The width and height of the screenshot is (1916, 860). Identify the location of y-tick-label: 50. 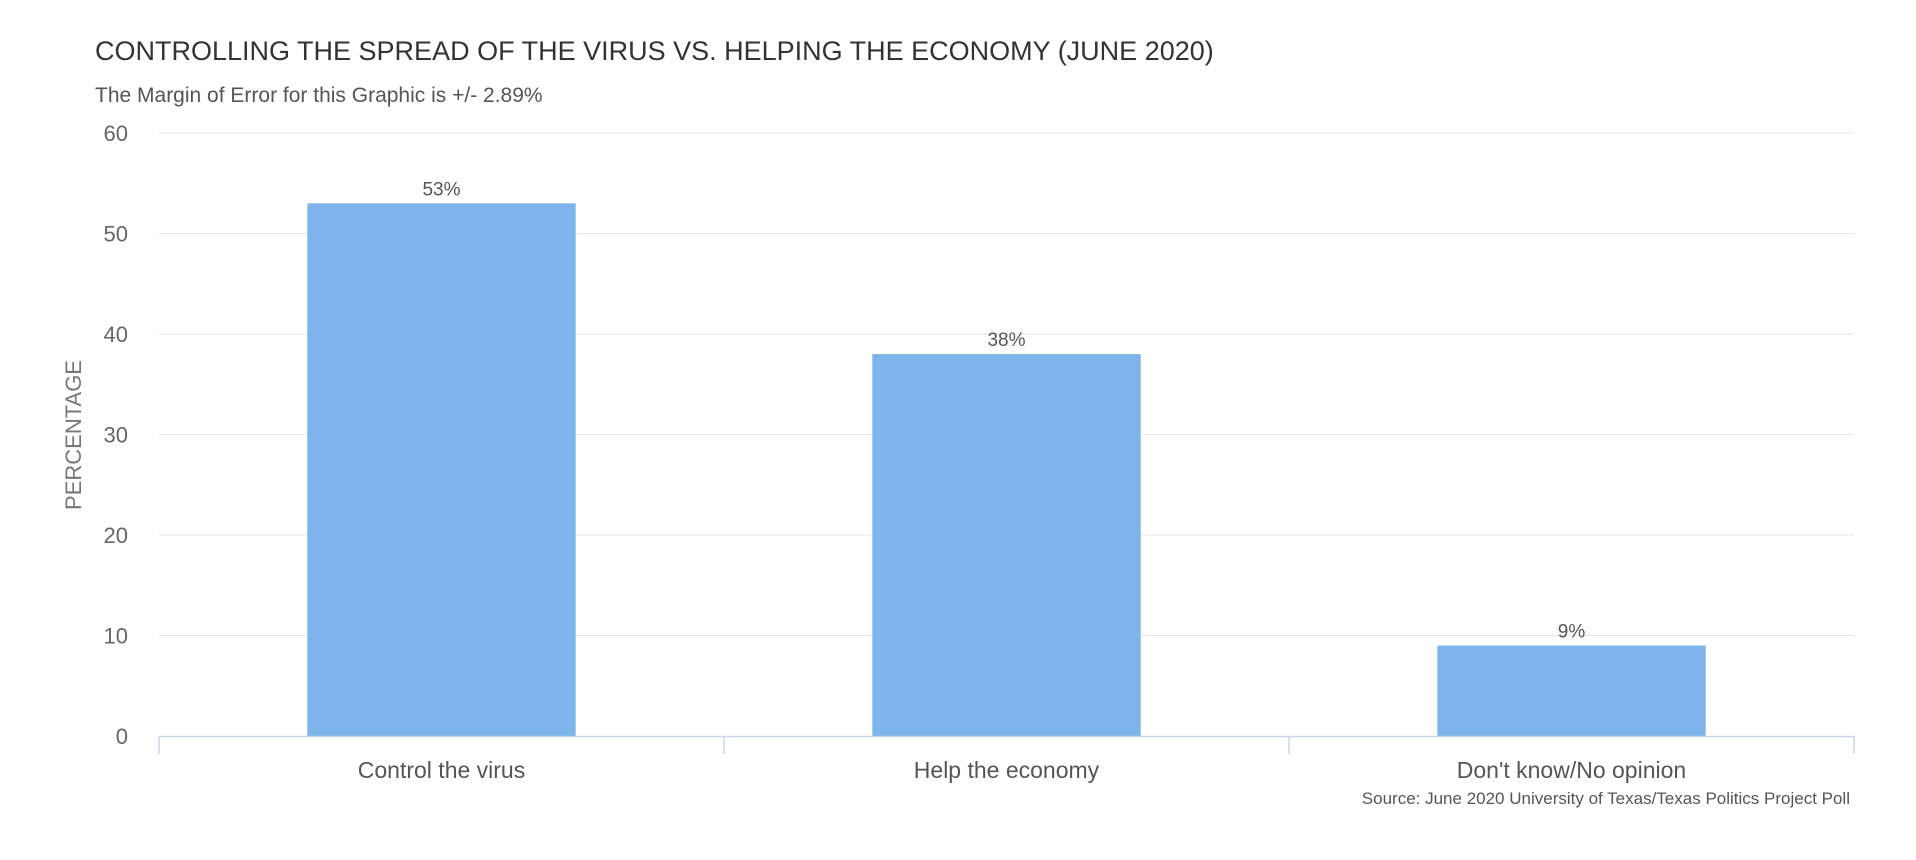
(116, 234).